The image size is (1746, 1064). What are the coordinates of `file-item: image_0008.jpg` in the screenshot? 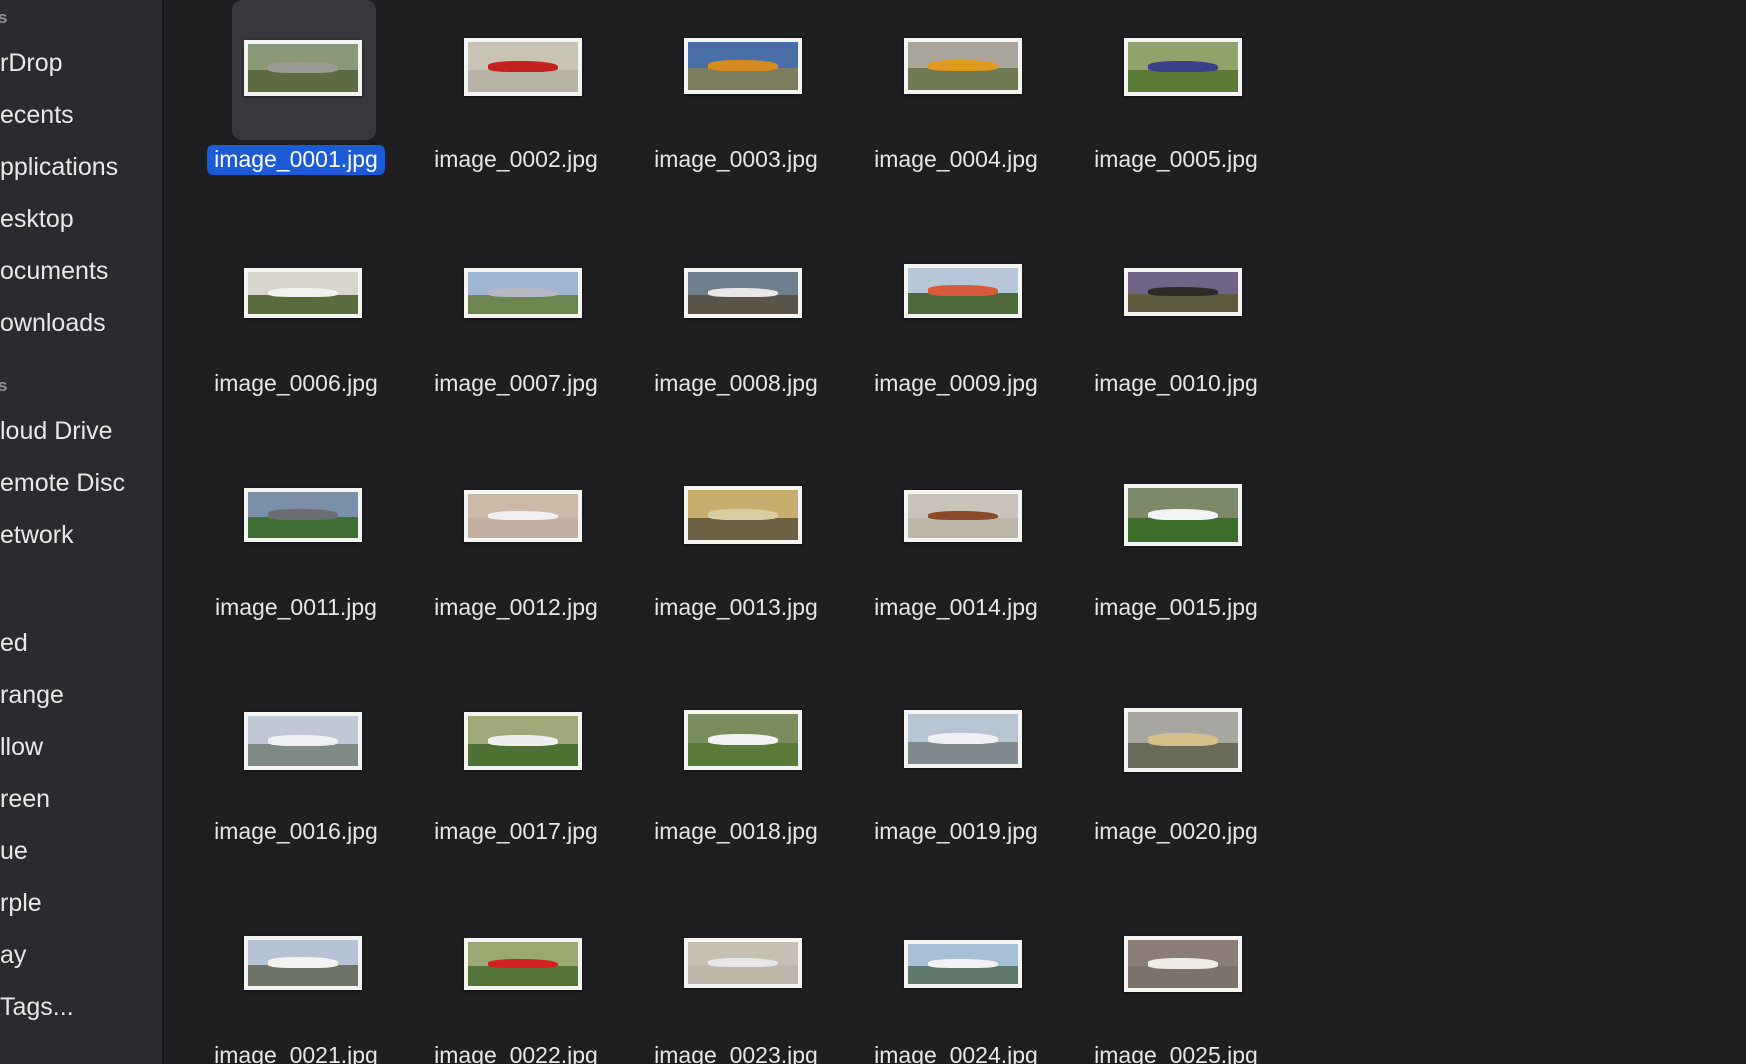 It's located at (736, 324).